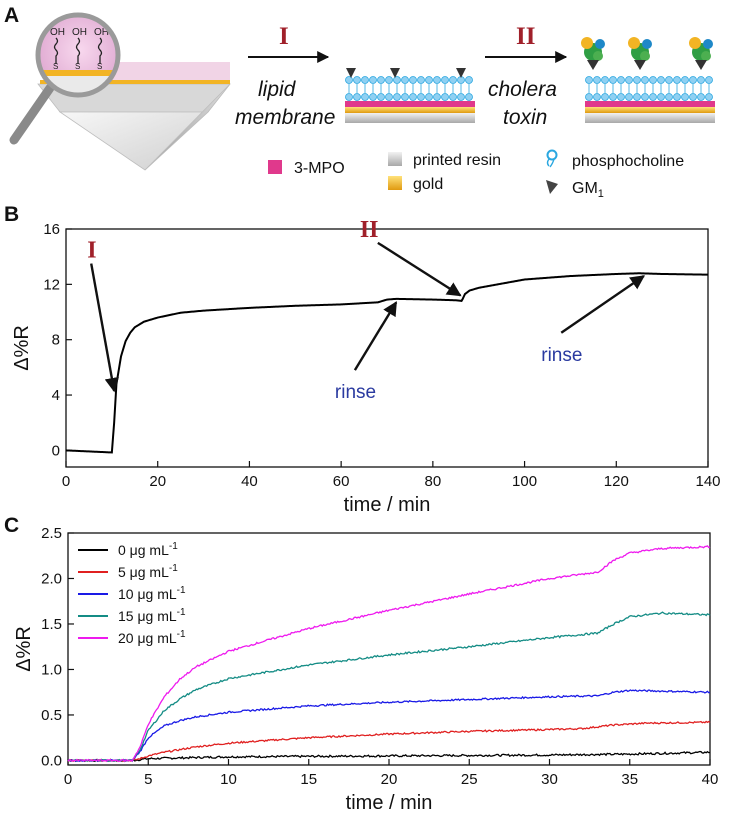  I want to click on phosphocholine-icon, so click(552, 158).